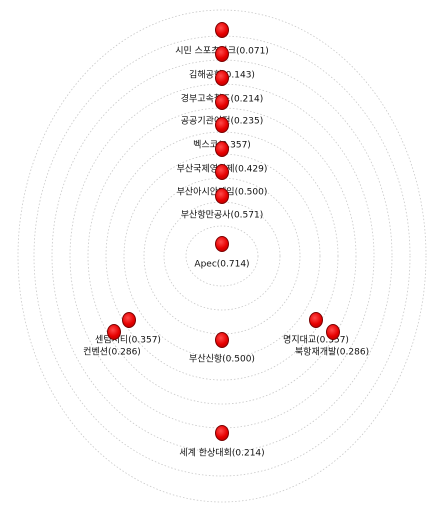 This screenshot has height=507, width=443. Describe the element at coordinates (316, 320) in the screenshot. I see `node-myeongji-bridge` at that location.